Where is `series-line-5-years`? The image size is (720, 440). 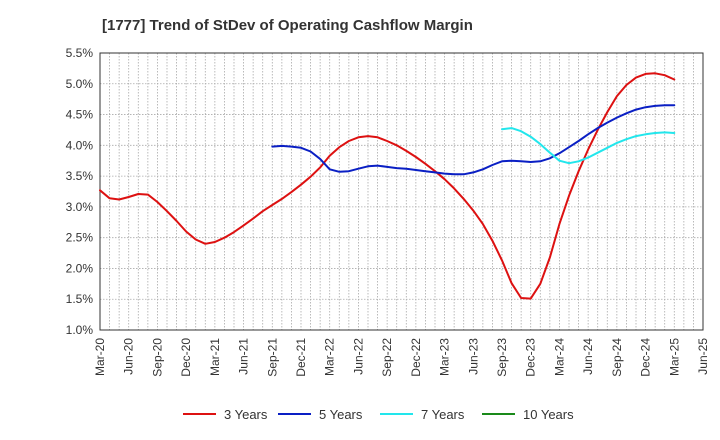 series-line-5-years is located at coordinates (473, 140).